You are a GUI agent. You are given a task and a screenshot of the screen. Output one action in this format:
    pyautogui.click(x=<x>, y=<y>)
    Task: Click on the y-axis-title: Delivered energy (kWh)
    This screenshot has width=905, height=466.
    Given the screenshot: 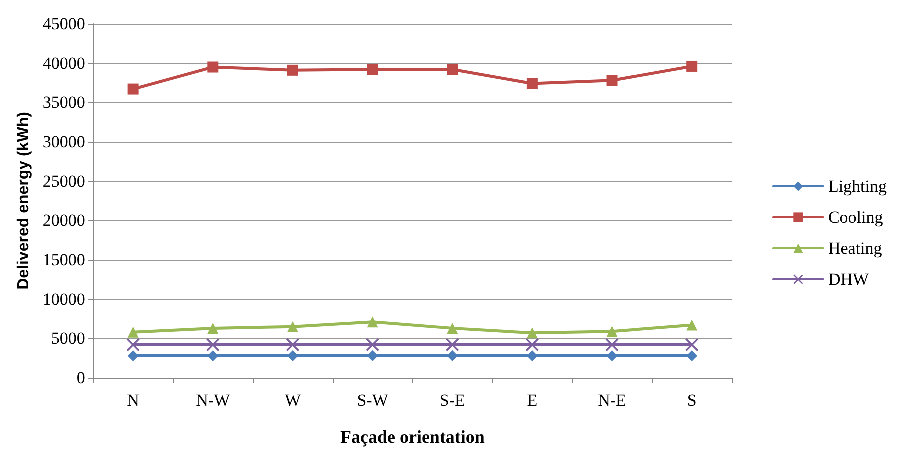 What is the action you would take?
    pyautogui.click(x=24, y=201)
    